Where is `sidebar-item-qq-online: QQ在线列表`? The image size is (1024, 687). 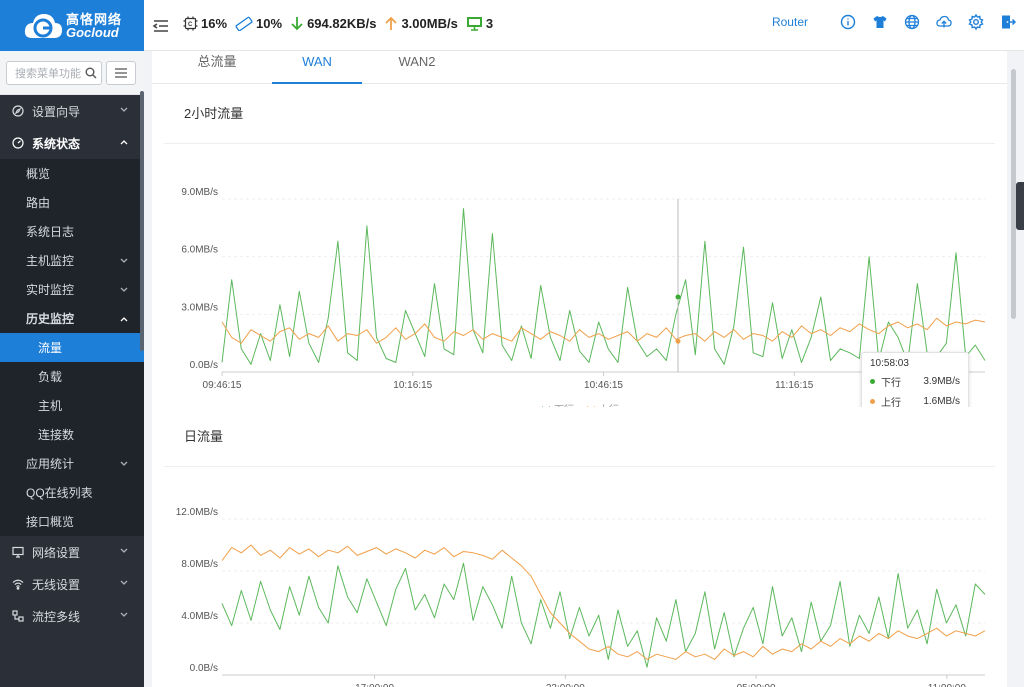
sidebar-item-qq-online: QQ在线列表 is located at coordinates (72, 492).